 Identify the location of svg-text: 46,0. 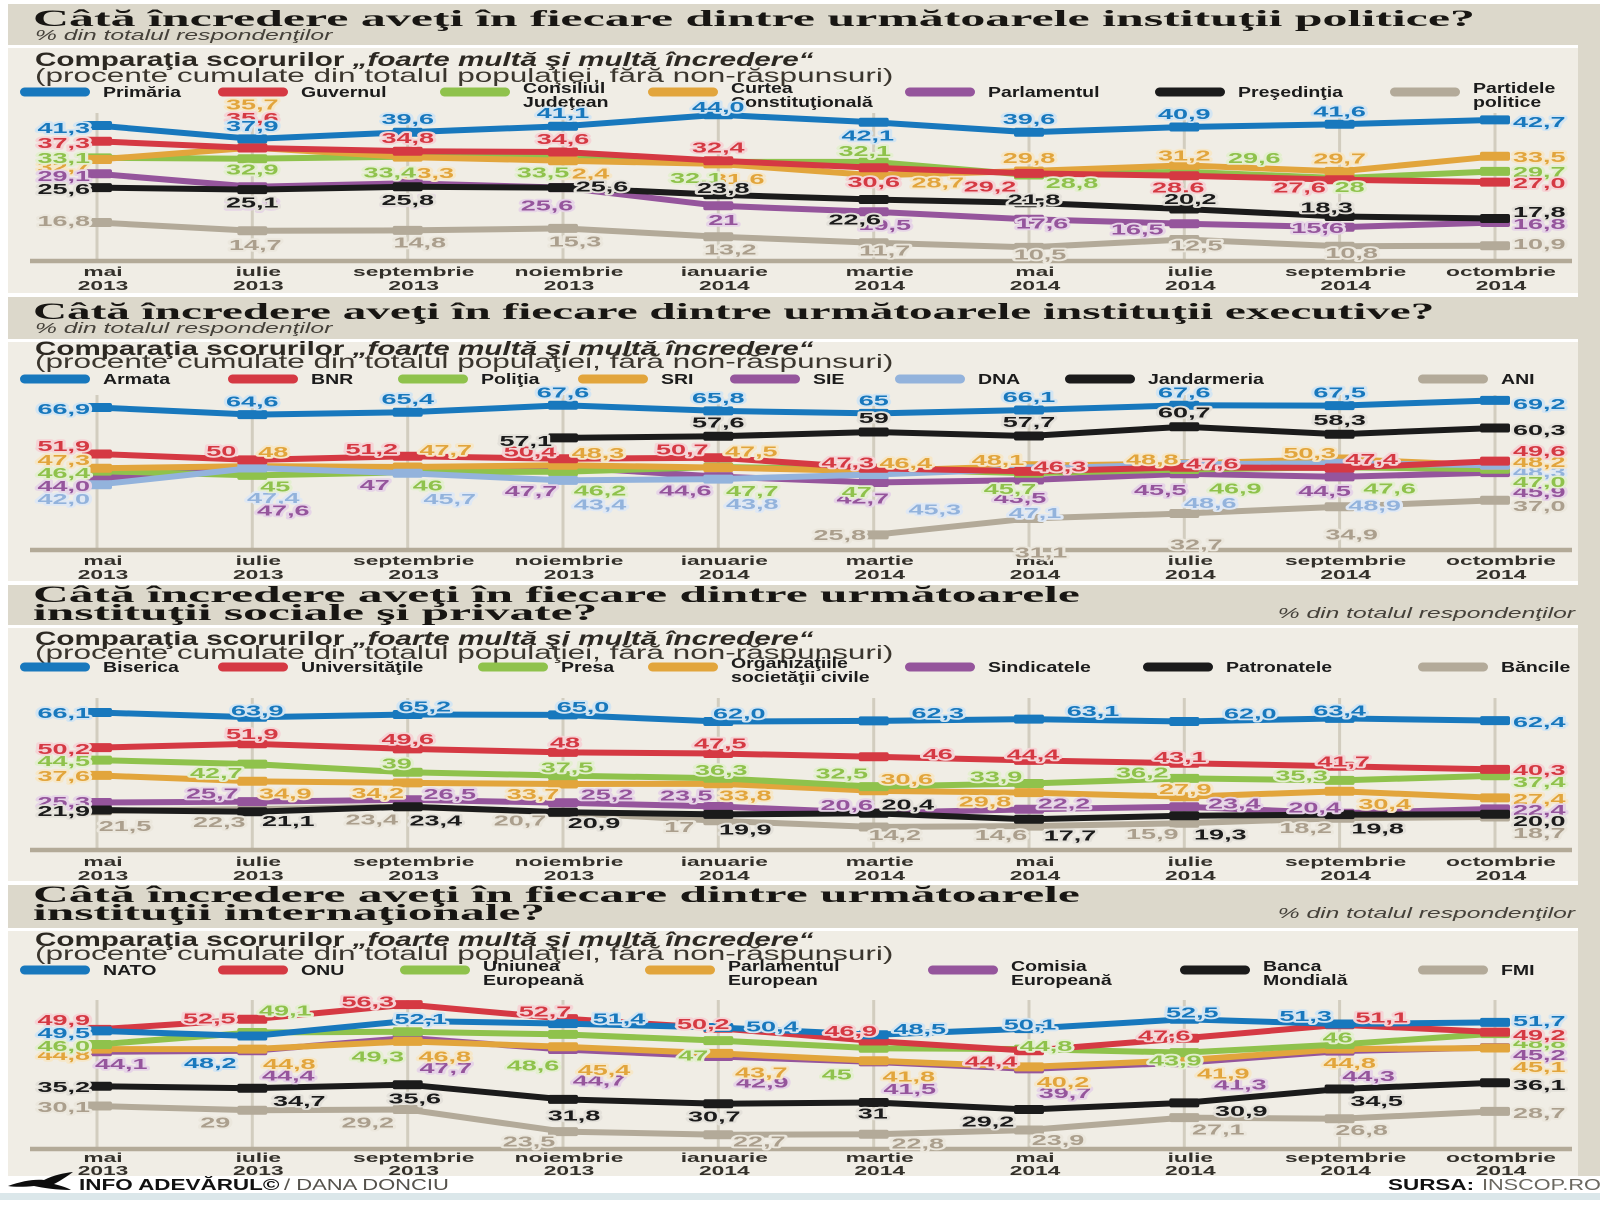
(63, 1045).